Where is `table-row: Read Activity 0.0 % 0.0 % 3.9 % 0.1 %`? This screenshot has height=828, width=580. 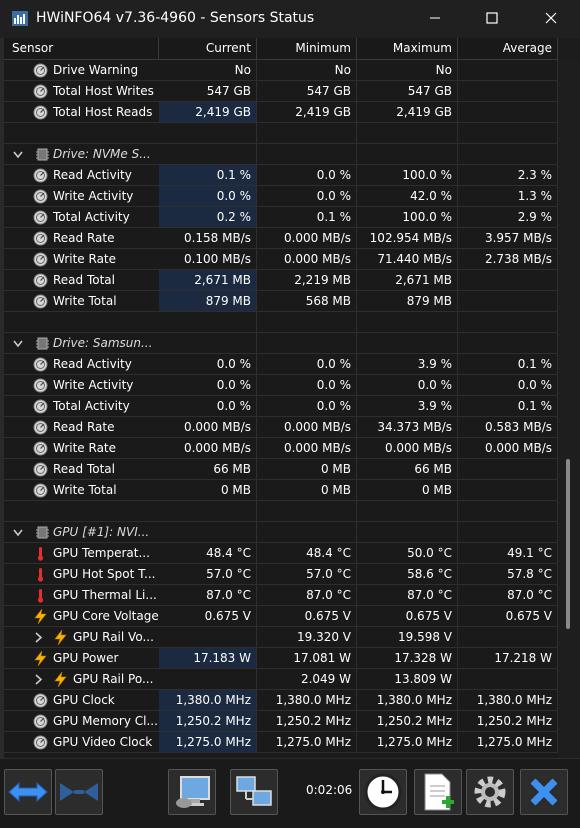
table-row: Read Activity 0.0 % 0.0 % 3.9 % 0.1 % is located at coordinates (281, 364).